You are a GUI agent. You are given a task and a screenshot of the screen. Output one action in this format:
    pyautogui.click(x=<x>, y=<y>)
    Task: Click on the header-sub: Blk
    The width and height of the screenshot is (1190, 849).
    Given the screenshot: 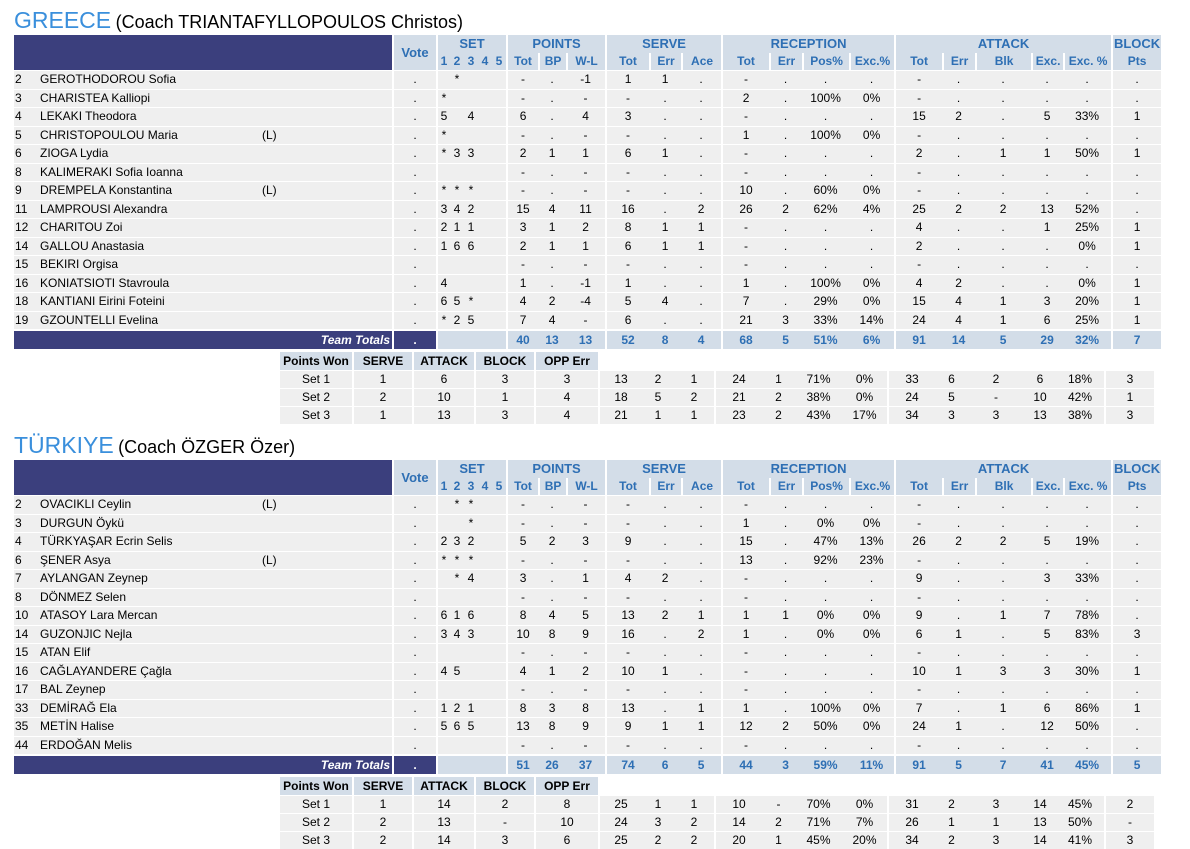 What is the action you would take?
    pyautogui.click(x=1003, y=486)
    